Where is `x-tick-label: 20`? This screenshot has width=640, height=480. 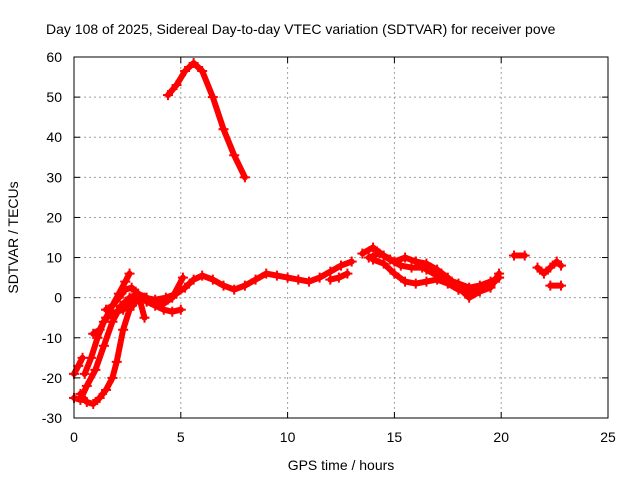 x-tick-label: 20 is located at coordinates (501, 437).